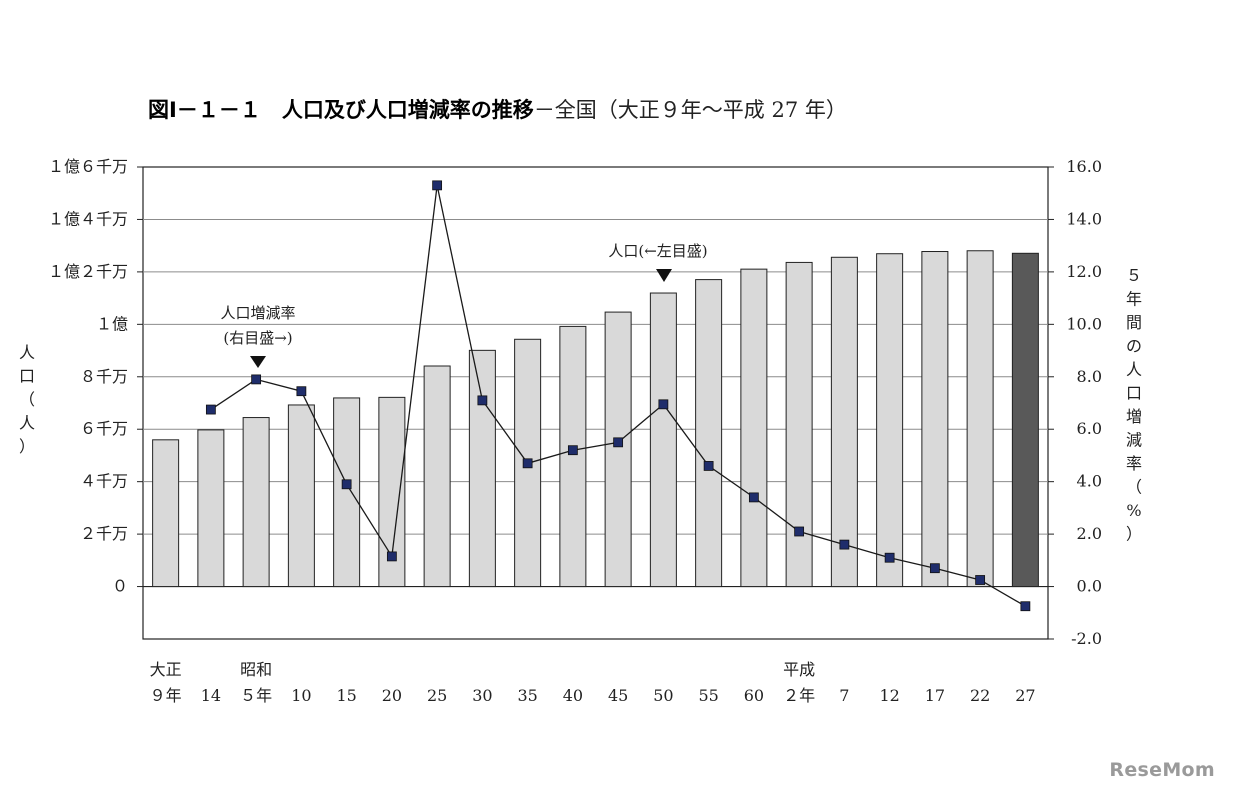  I want to click on x-tick-label: 14, so click(211, 695).